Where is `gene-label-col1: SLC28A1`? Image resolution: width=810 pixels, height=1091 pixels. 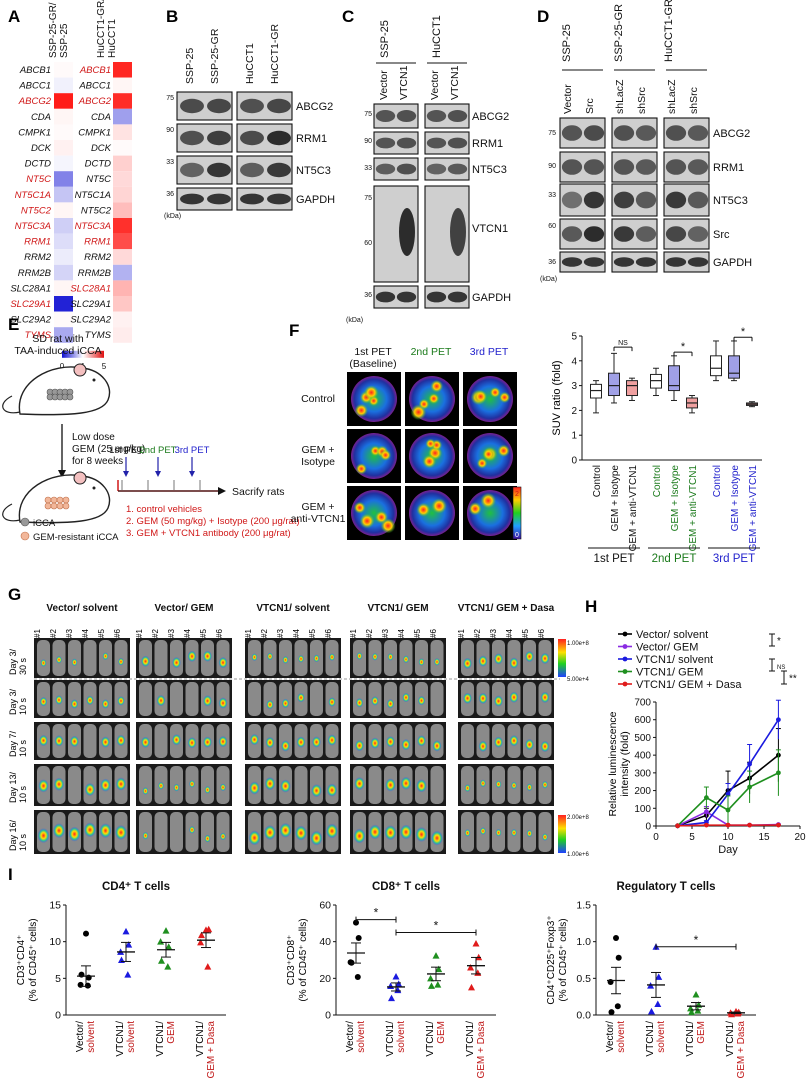 gene-label-col1: SLC28A1 is located at coordinates (30, 288).